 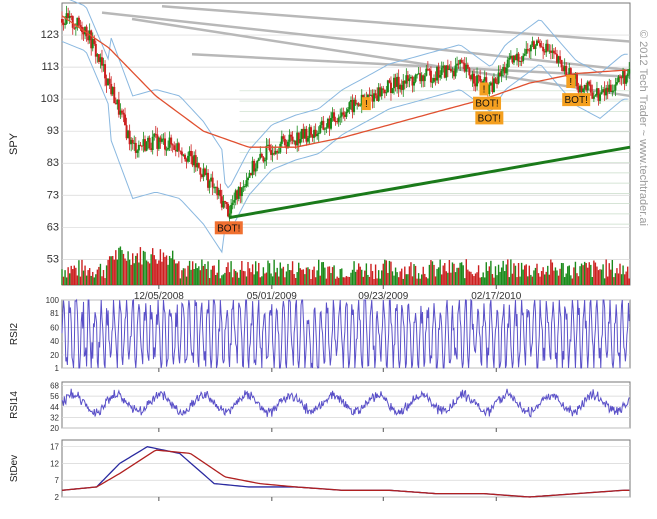 What do you see at coordinates (320, 334) in the screenshot?
I see `rsi2-panel: 1 20 40 60 81 100 RSI2` at bounding box center [320, 334].